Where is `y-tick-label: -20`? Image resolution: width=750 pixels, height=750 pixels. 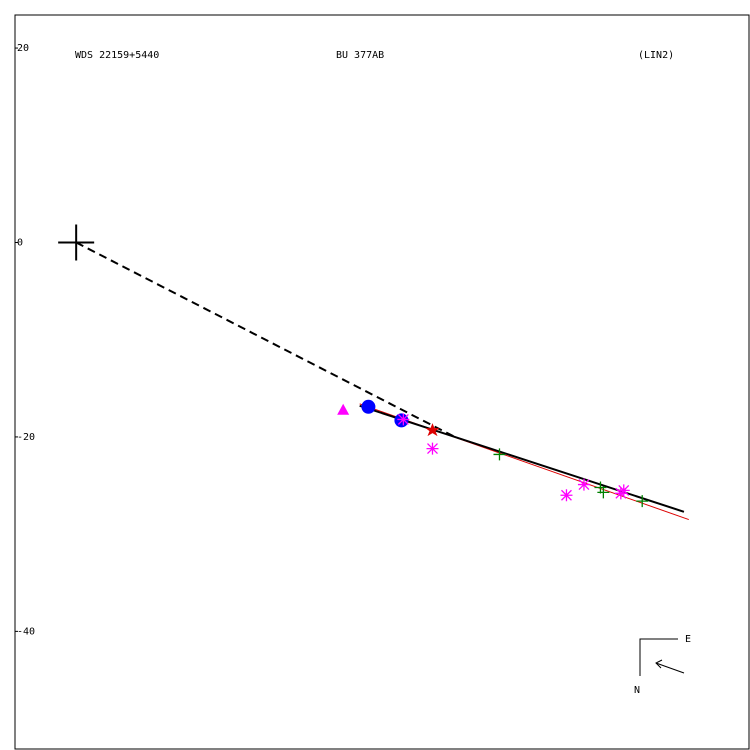
y-tick-label: -20 is located at coordinates (26, 437).